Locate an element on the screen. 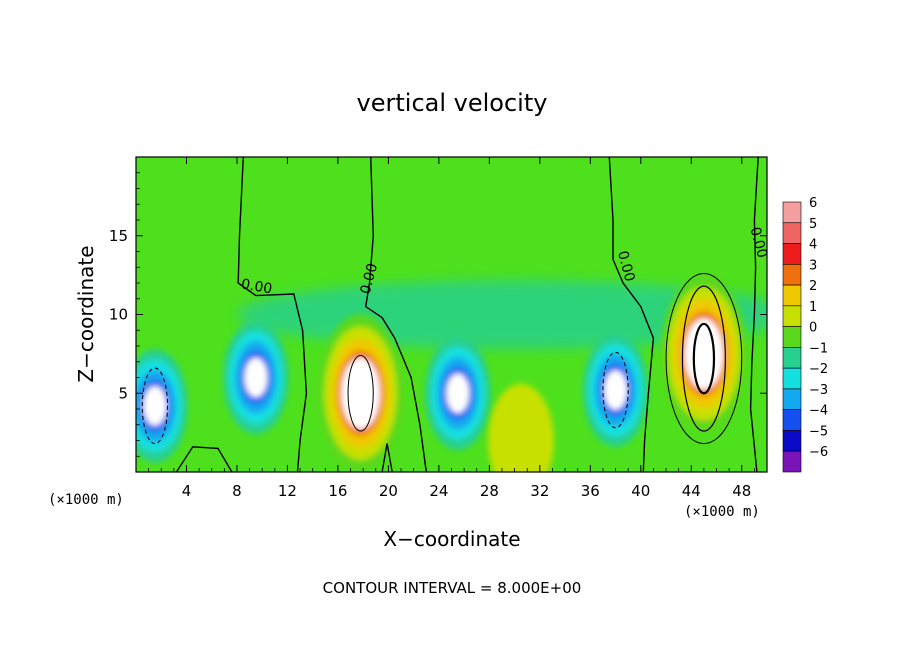  x-unit-label-right: (×1000 m) is located at coordinates (722, 512).